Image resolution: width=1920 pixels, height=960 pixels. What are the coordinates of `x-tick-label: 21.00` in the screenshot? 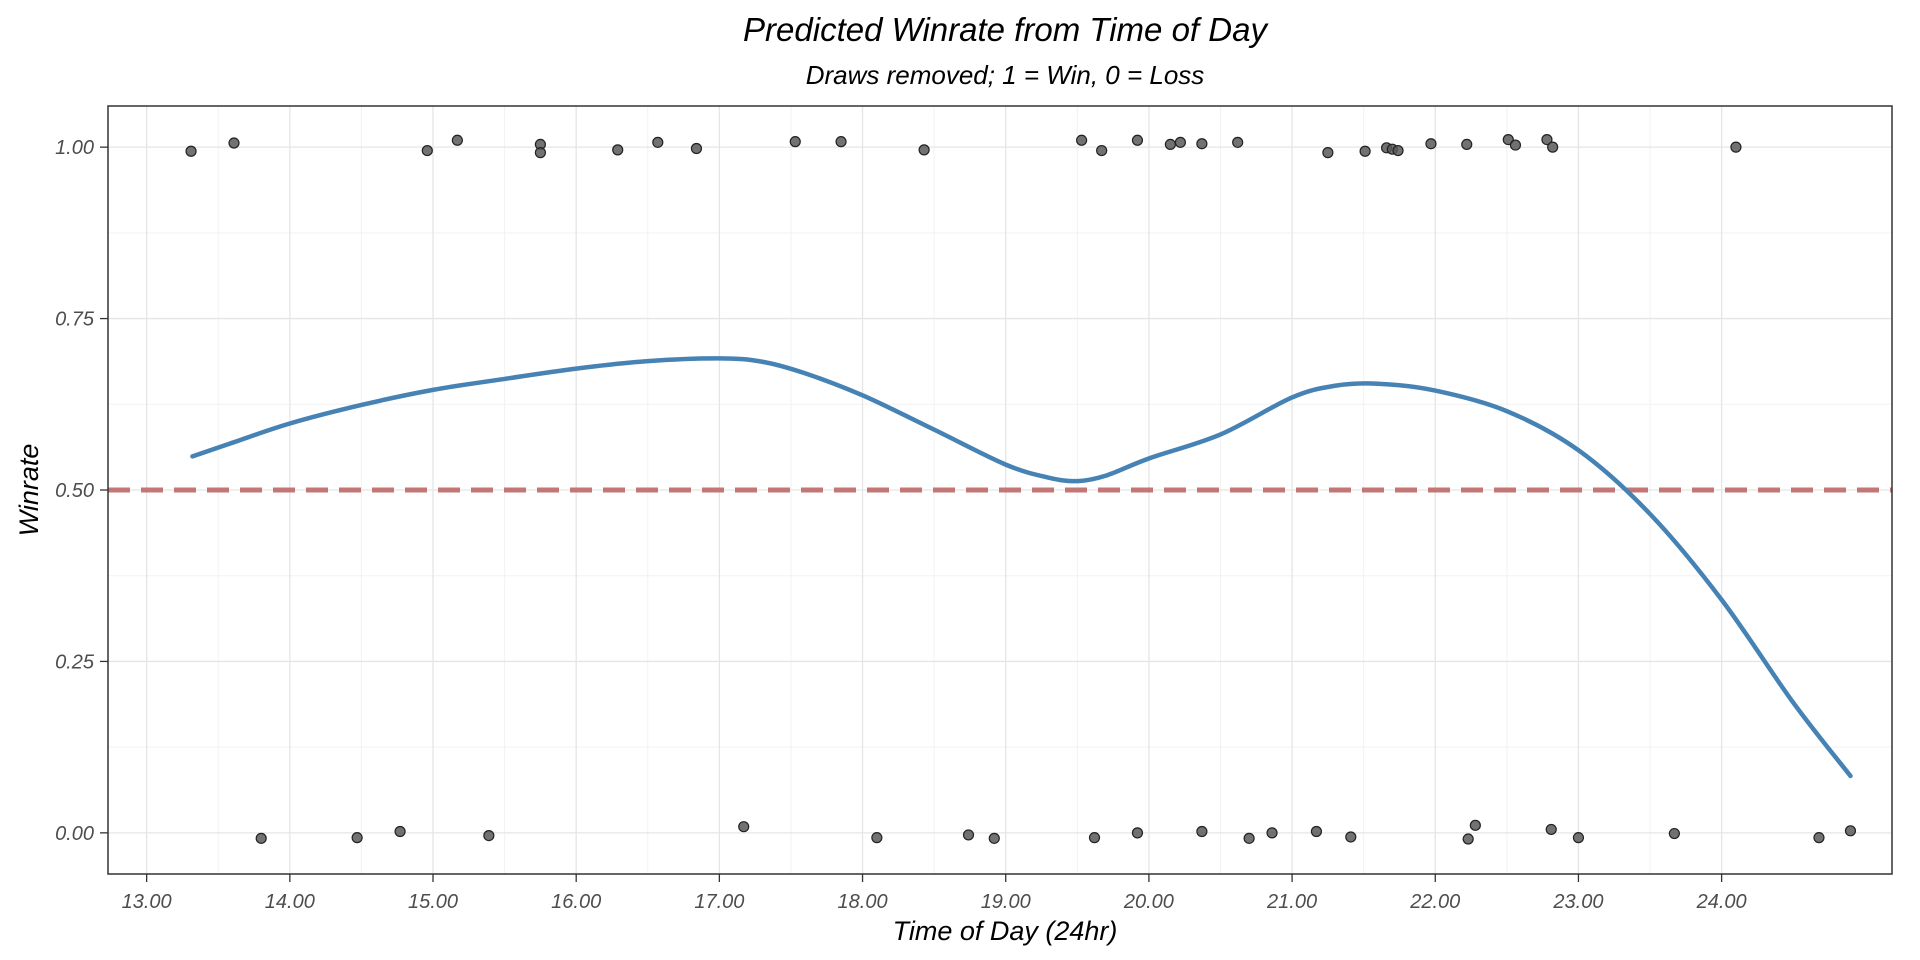 It's located at (1291, 902).